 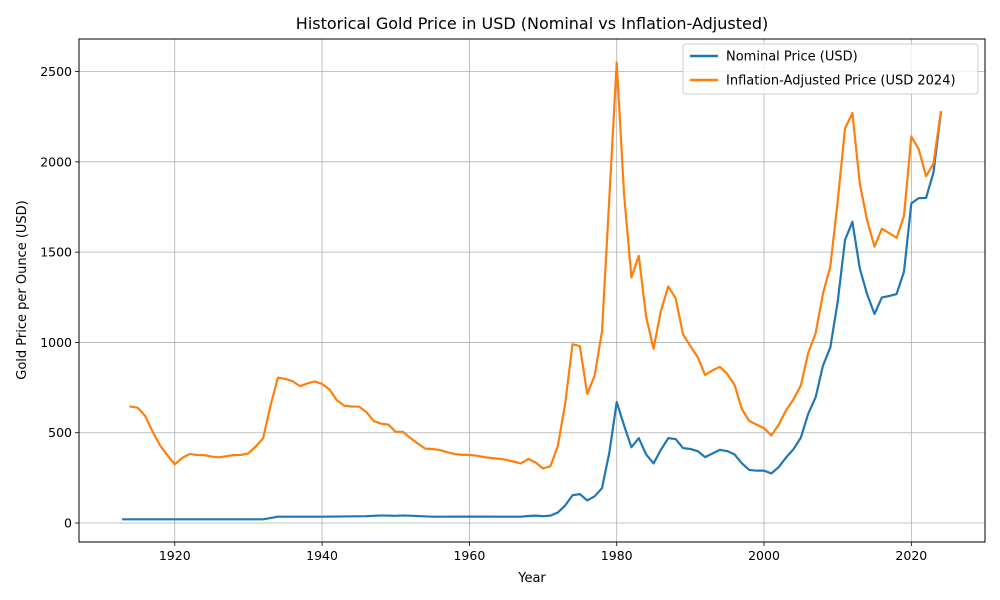 What do you see at coordinates (469, 555) in the screenshot?
I see `x-tick-label: 1960` at bounding box center [469, 555].